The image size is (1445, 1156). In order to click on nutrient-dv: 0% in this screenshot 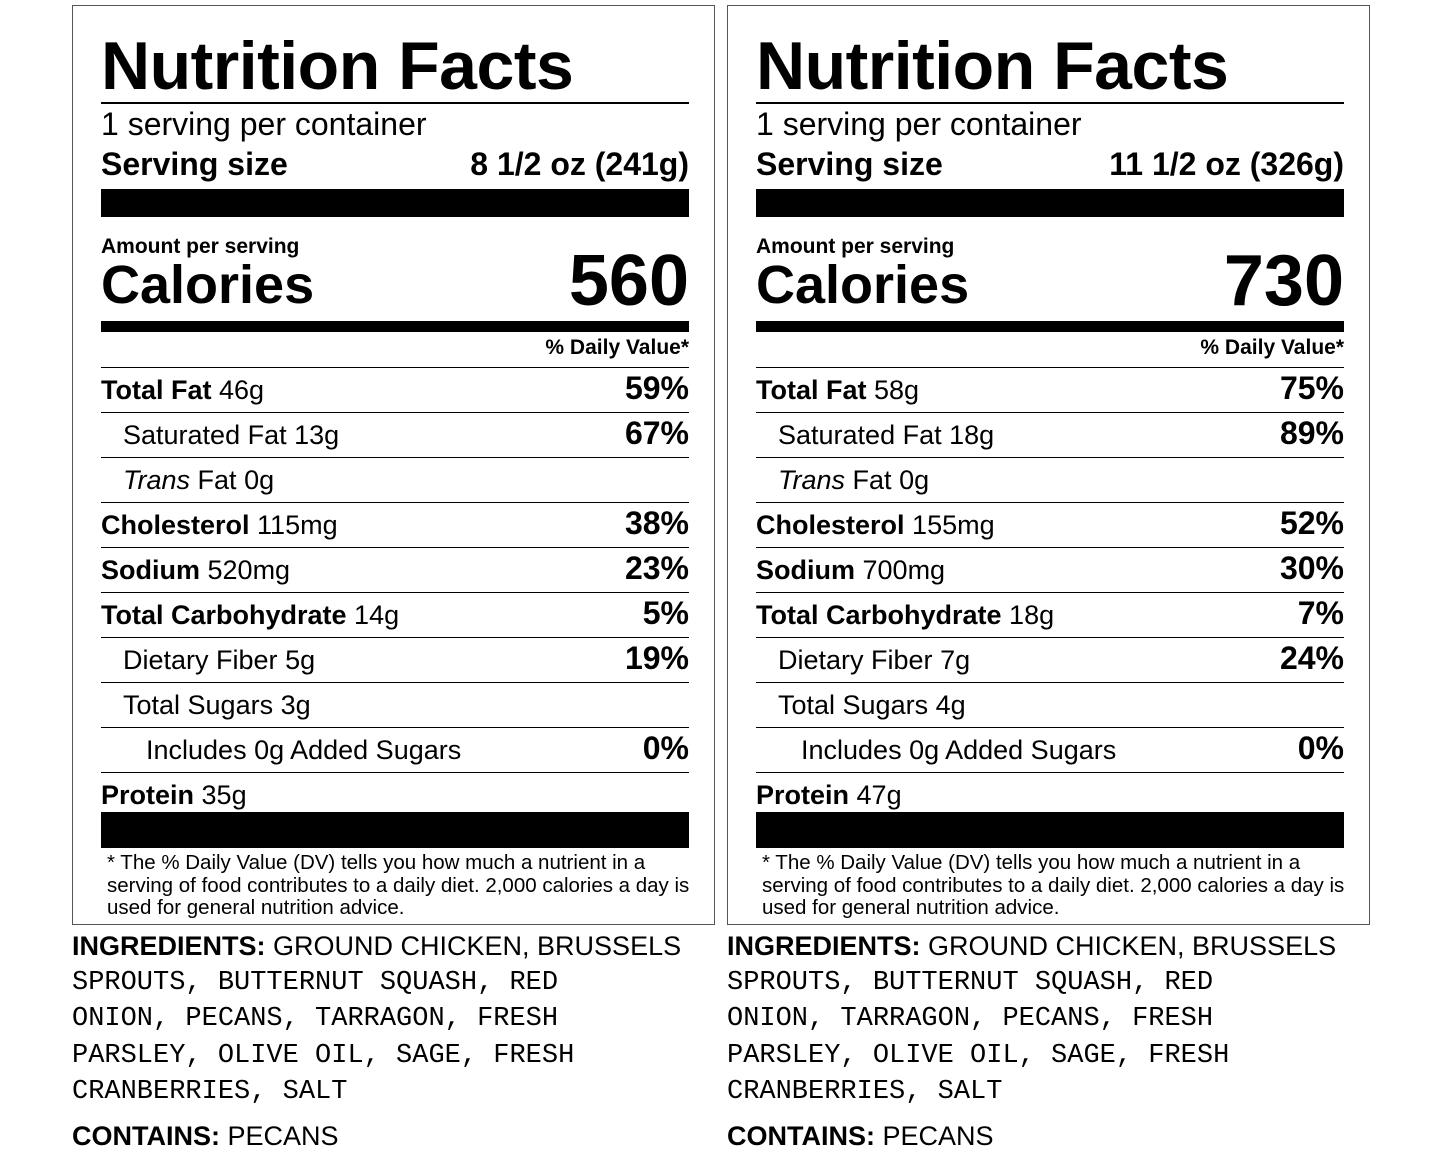, I will do `click(1320, 748)`.